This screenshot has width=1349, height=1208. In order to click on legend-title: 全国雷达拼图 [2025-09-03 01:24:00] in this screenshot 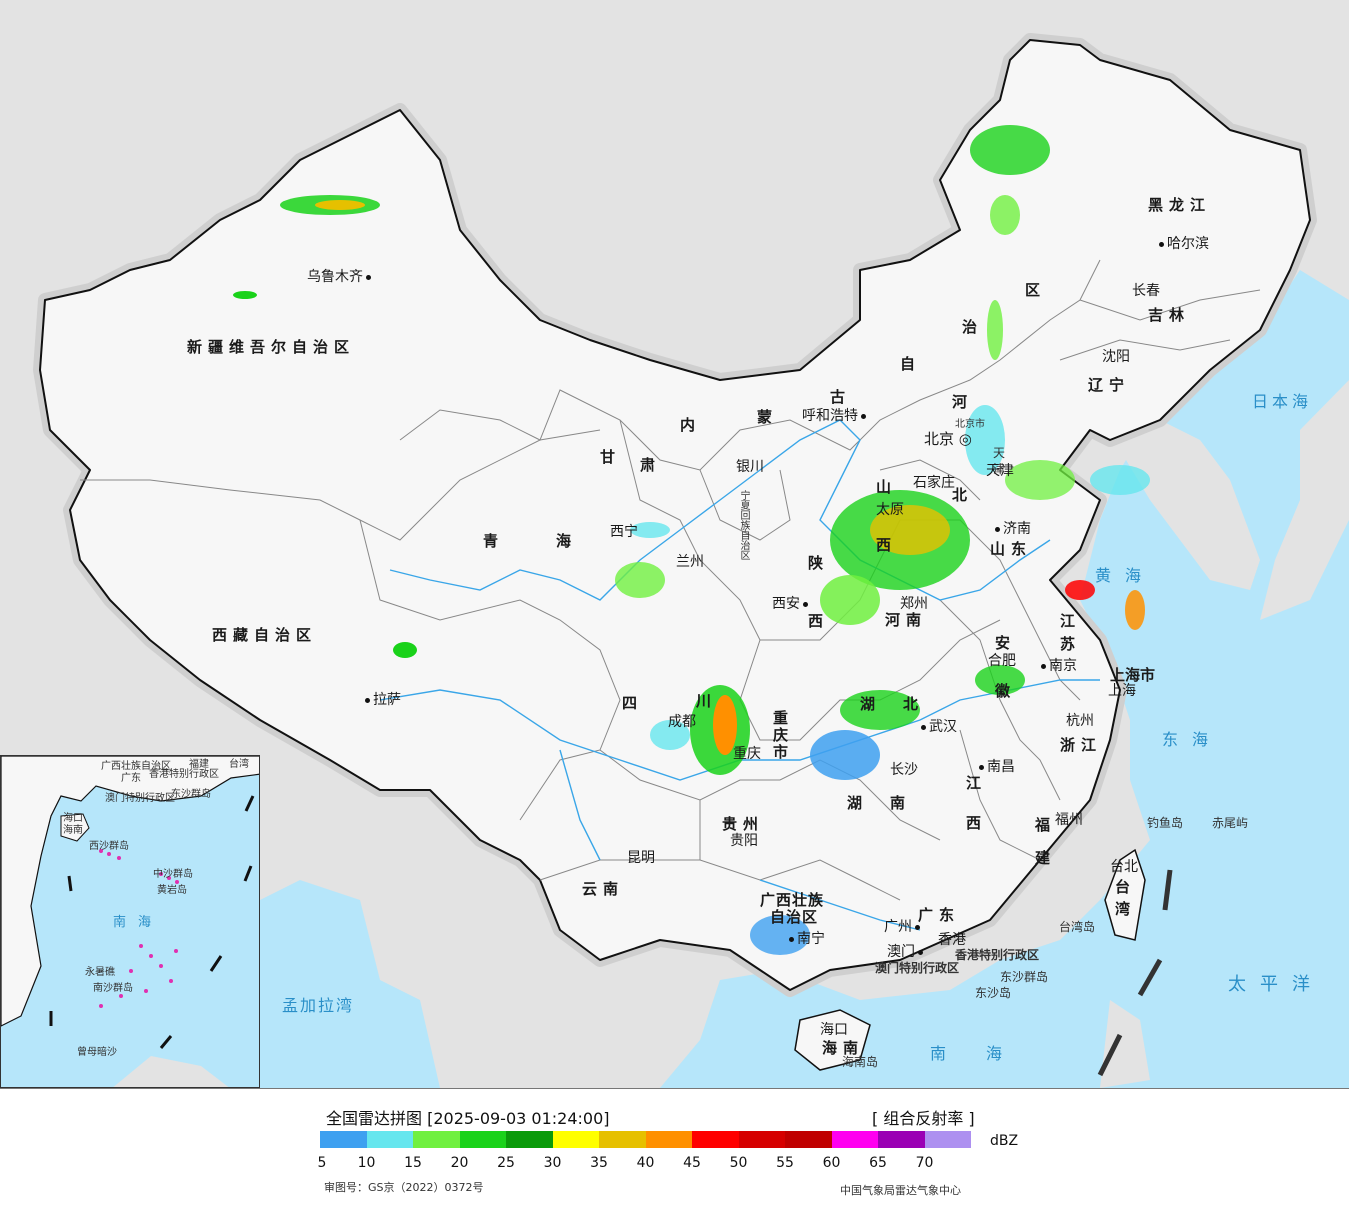, I will do `click(468, 1118)`.